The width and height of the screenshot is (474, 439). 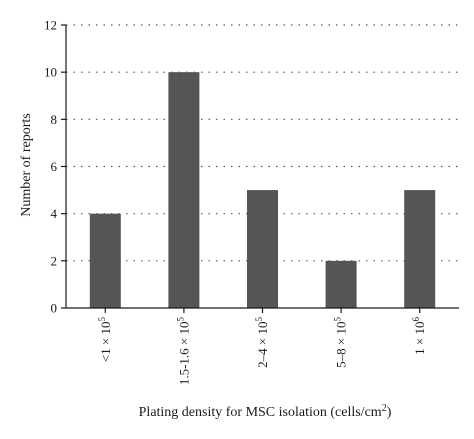 I want to click on y-tick-label: 2, so click(x=54, y=260).